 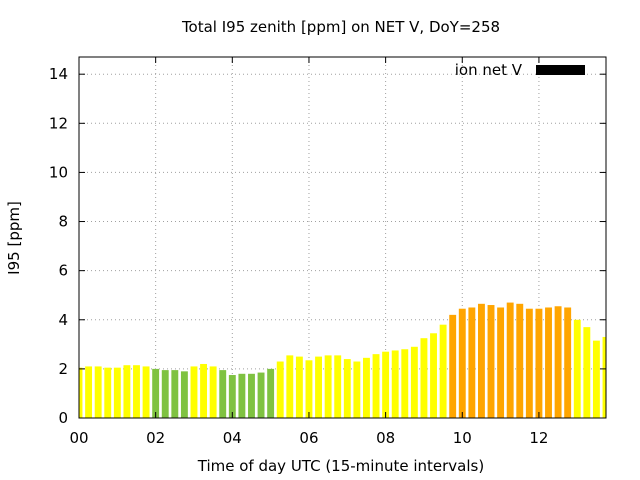 I want to click on y-tick-label: 2, so click(x=63, y=369).